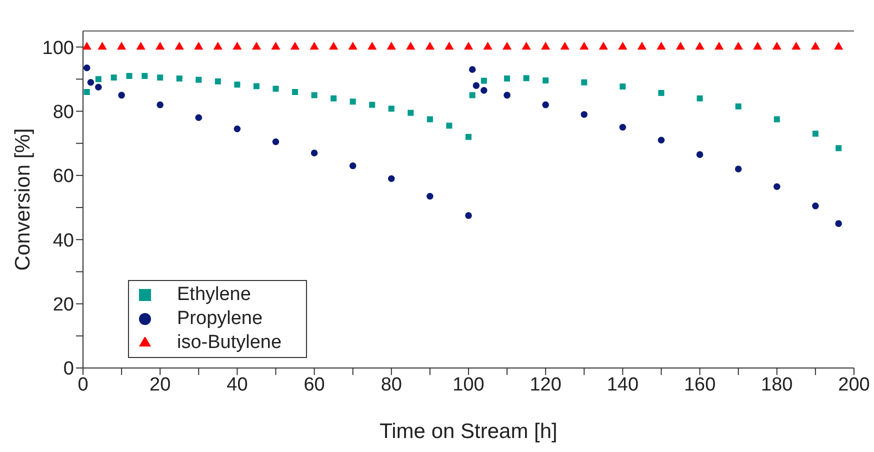 This screenshot has width=874, height=452. Describe the element at coordinates (68, 369) in the screenshot. I see `y-tick-label: 0` at that location.